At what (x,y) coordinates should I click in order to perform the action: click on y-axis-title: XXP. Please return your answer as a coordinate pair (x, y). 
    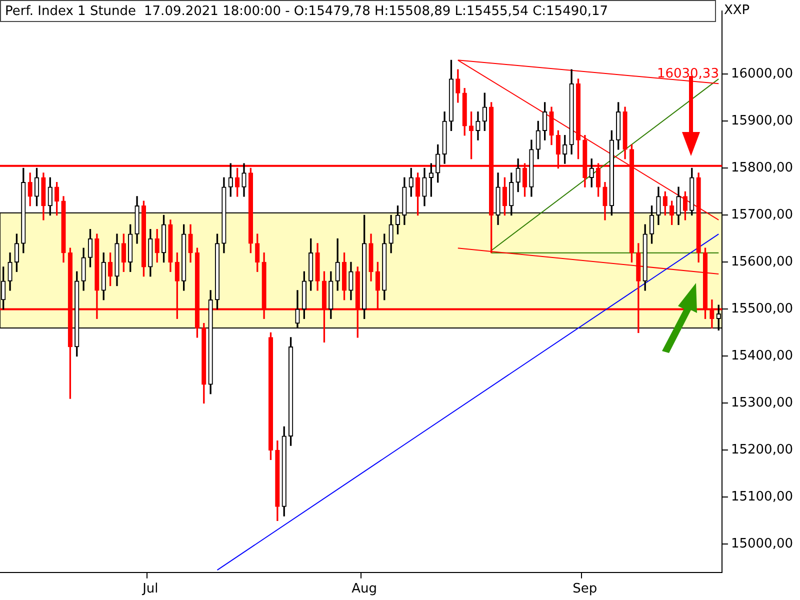
    Looking at the image, I should click on (737, 10).